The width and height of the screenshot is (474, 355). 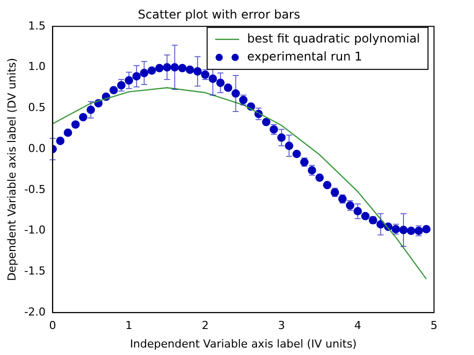 I want to click on chart-title: Scatter plot with error bars, so click(x=219, y=14).